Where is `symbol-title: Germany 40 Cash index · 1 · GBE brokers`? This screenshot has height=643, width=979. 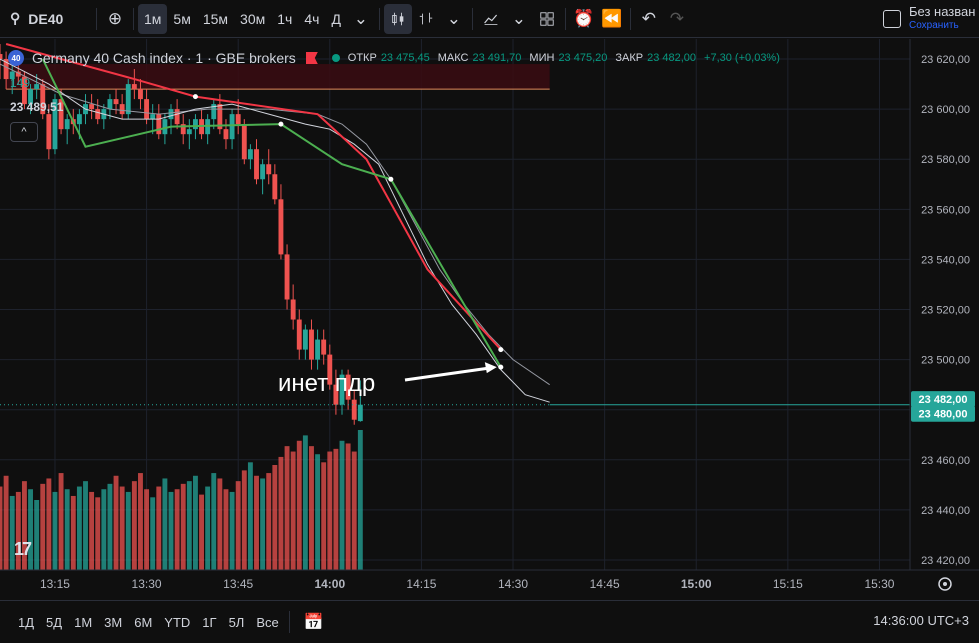 symbol-title: Germany 40 Cash index · 1 · GBE brokers is located at coordinates (164, 58).